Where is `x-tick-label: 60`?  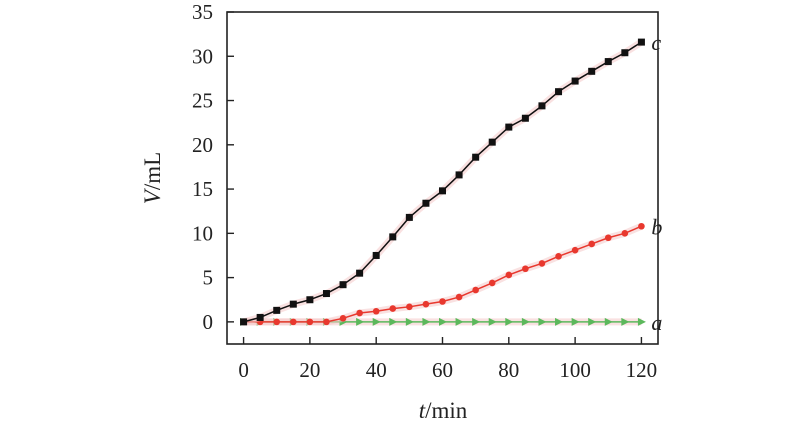 x-tick-label: 60 is located at coordinates (442, 370).